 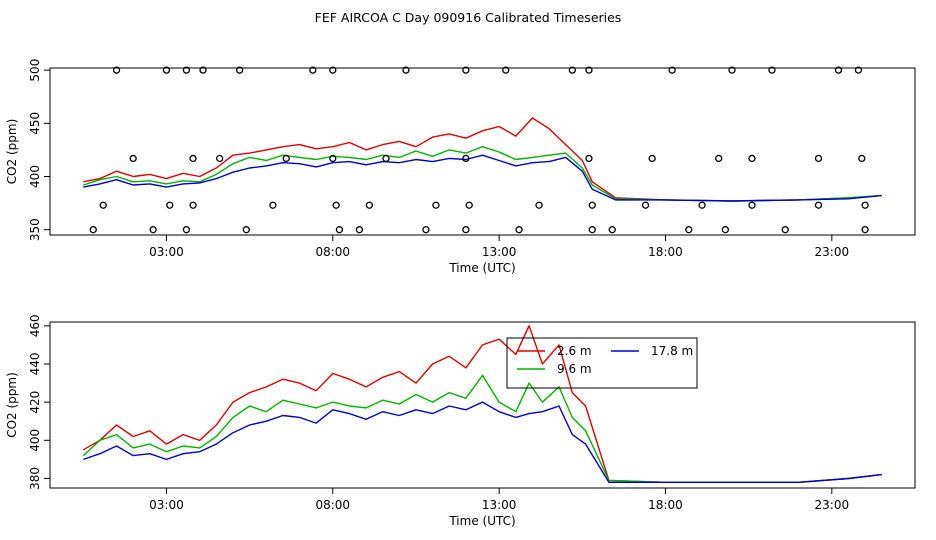 What do you see at coordinates (35, 229) in the screenshot?
I see `y-tick-label: 350` at bounding box center [35, 229].